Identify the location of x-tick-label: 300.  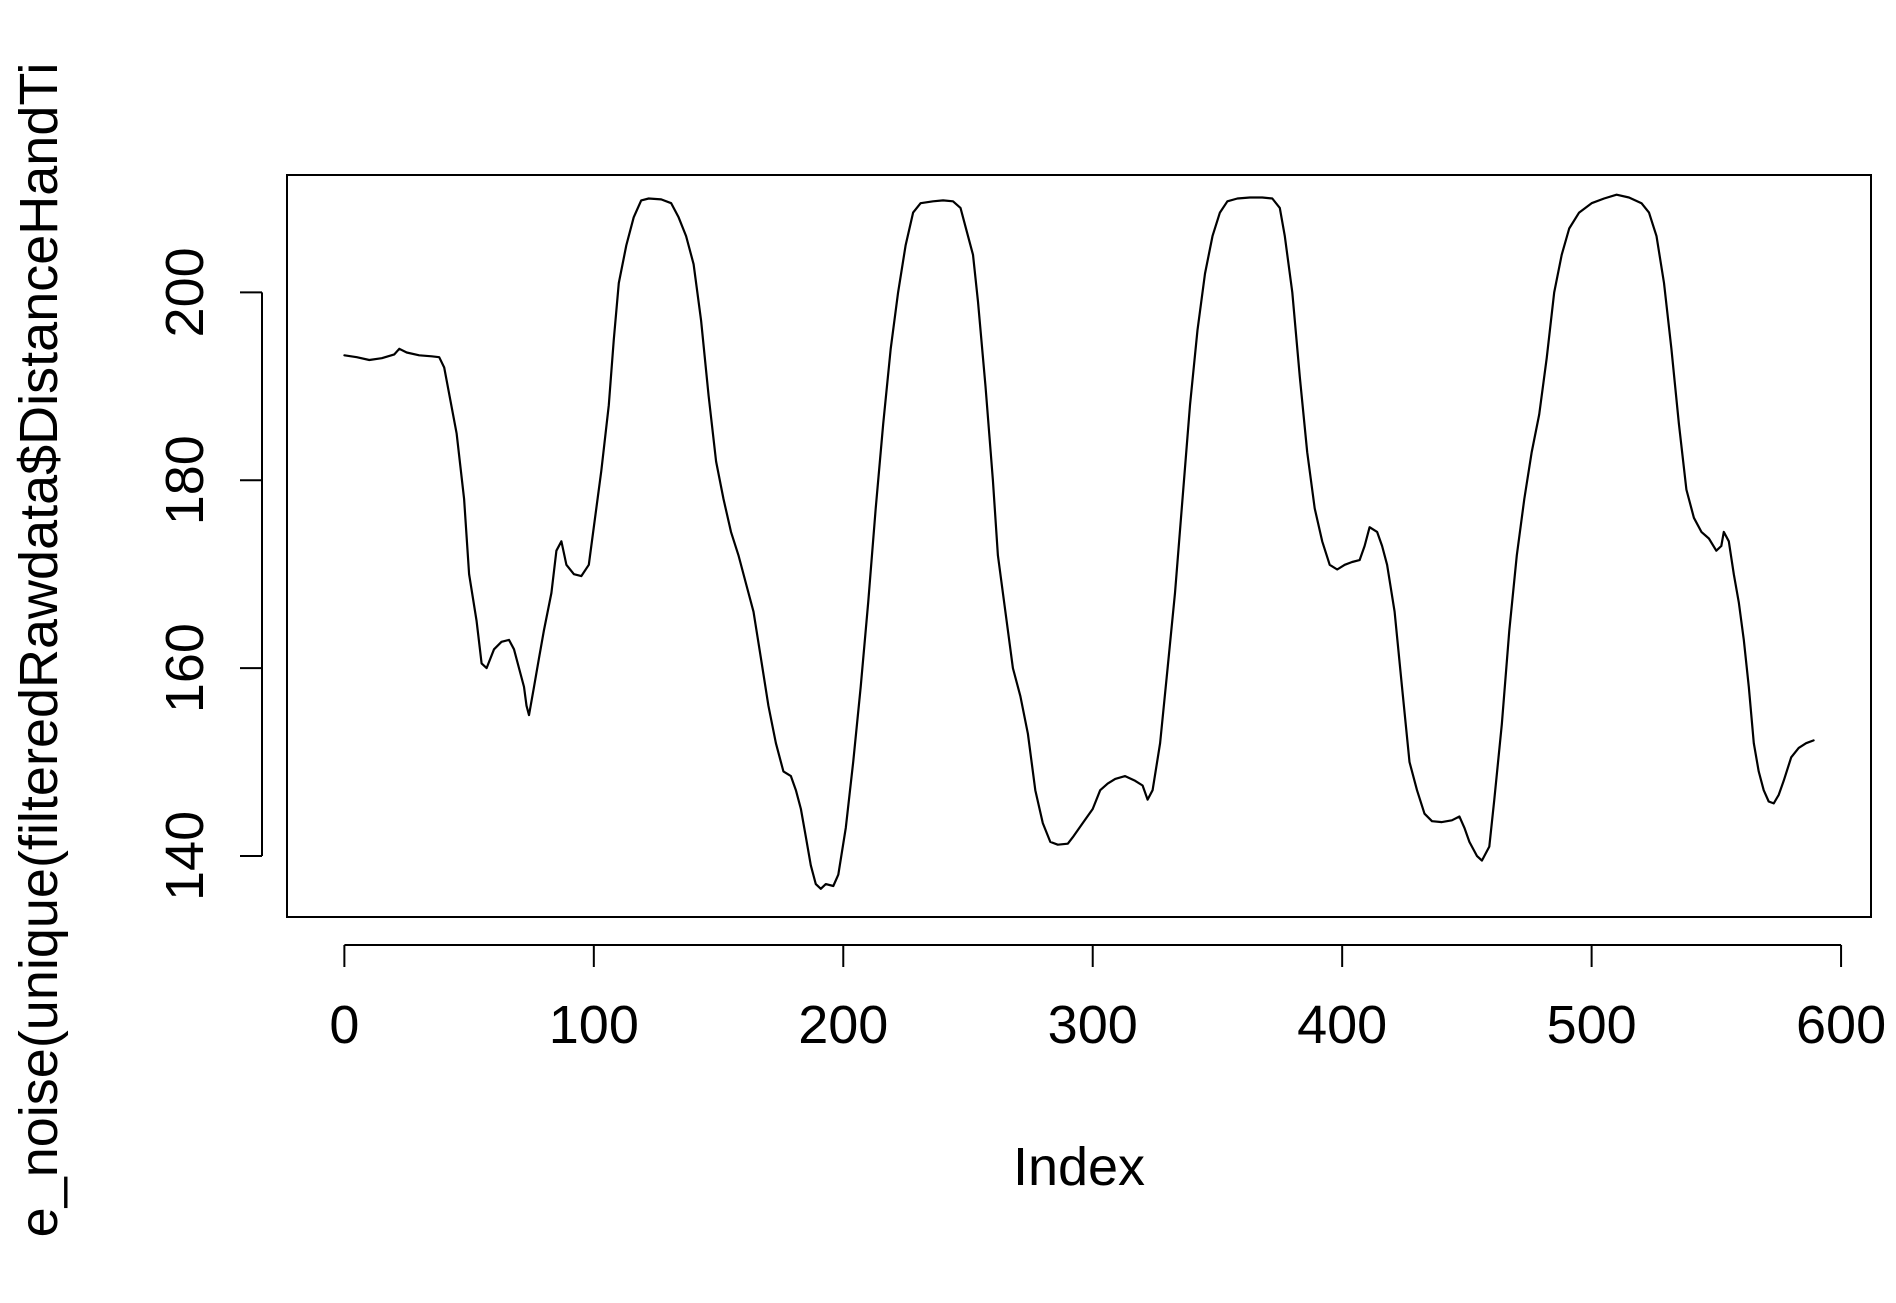
(1093, 1025).